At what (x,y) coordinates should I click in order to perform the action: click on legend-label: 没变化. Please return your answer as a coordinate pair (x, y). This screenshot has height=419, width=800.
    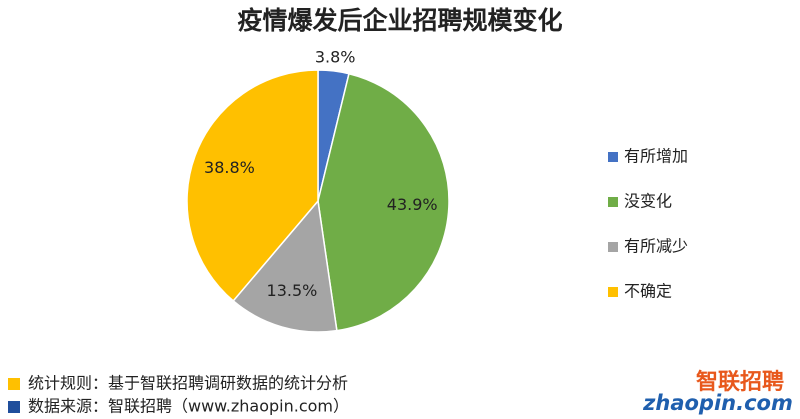
    Looking at the image, I should click on (648, 201).